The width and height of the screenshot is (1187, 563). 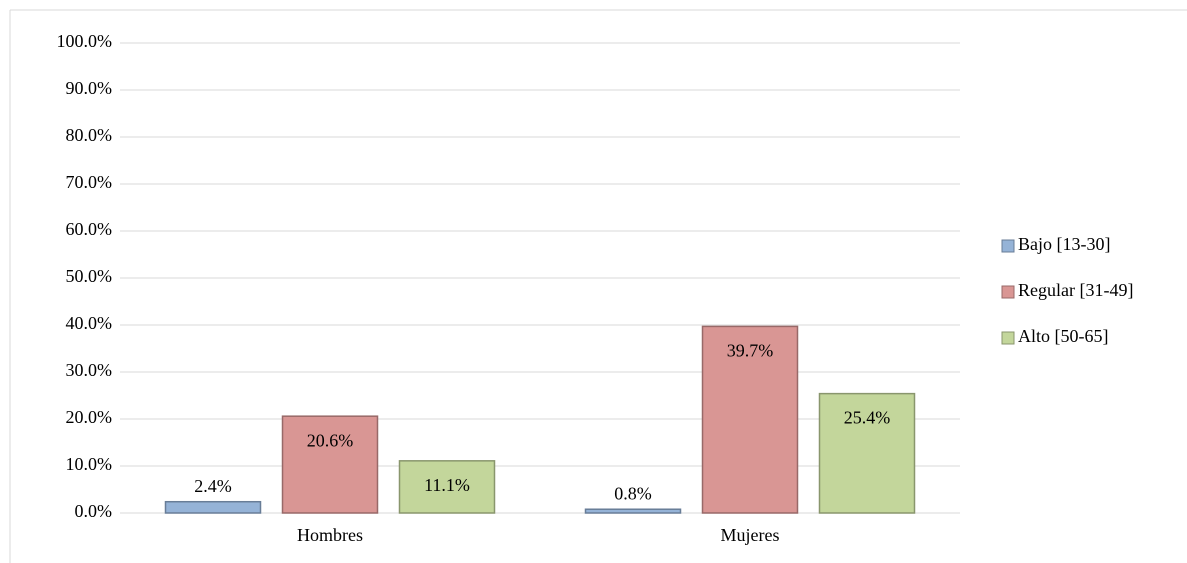 I want to click on y-tick-label: 100.0%, so click(x=85, y=41).